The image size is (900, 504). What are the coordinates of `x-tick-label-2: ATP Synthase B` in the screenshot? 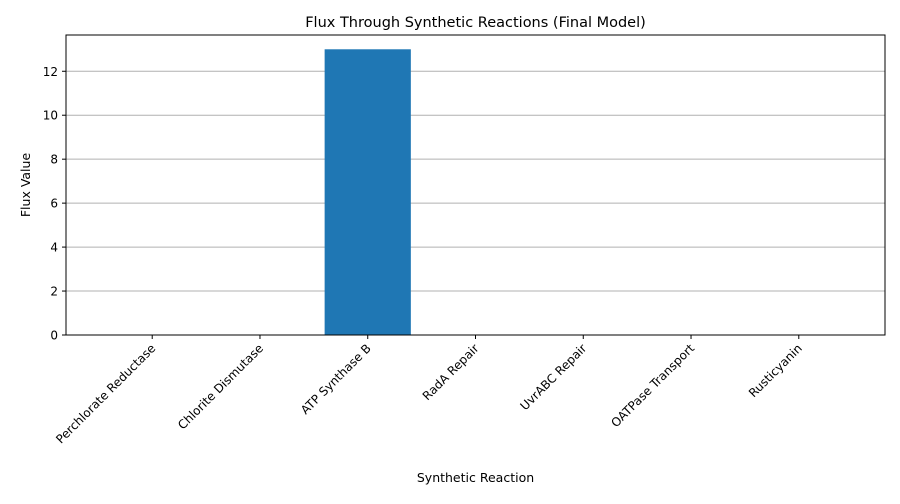 It's located at (336, 379).